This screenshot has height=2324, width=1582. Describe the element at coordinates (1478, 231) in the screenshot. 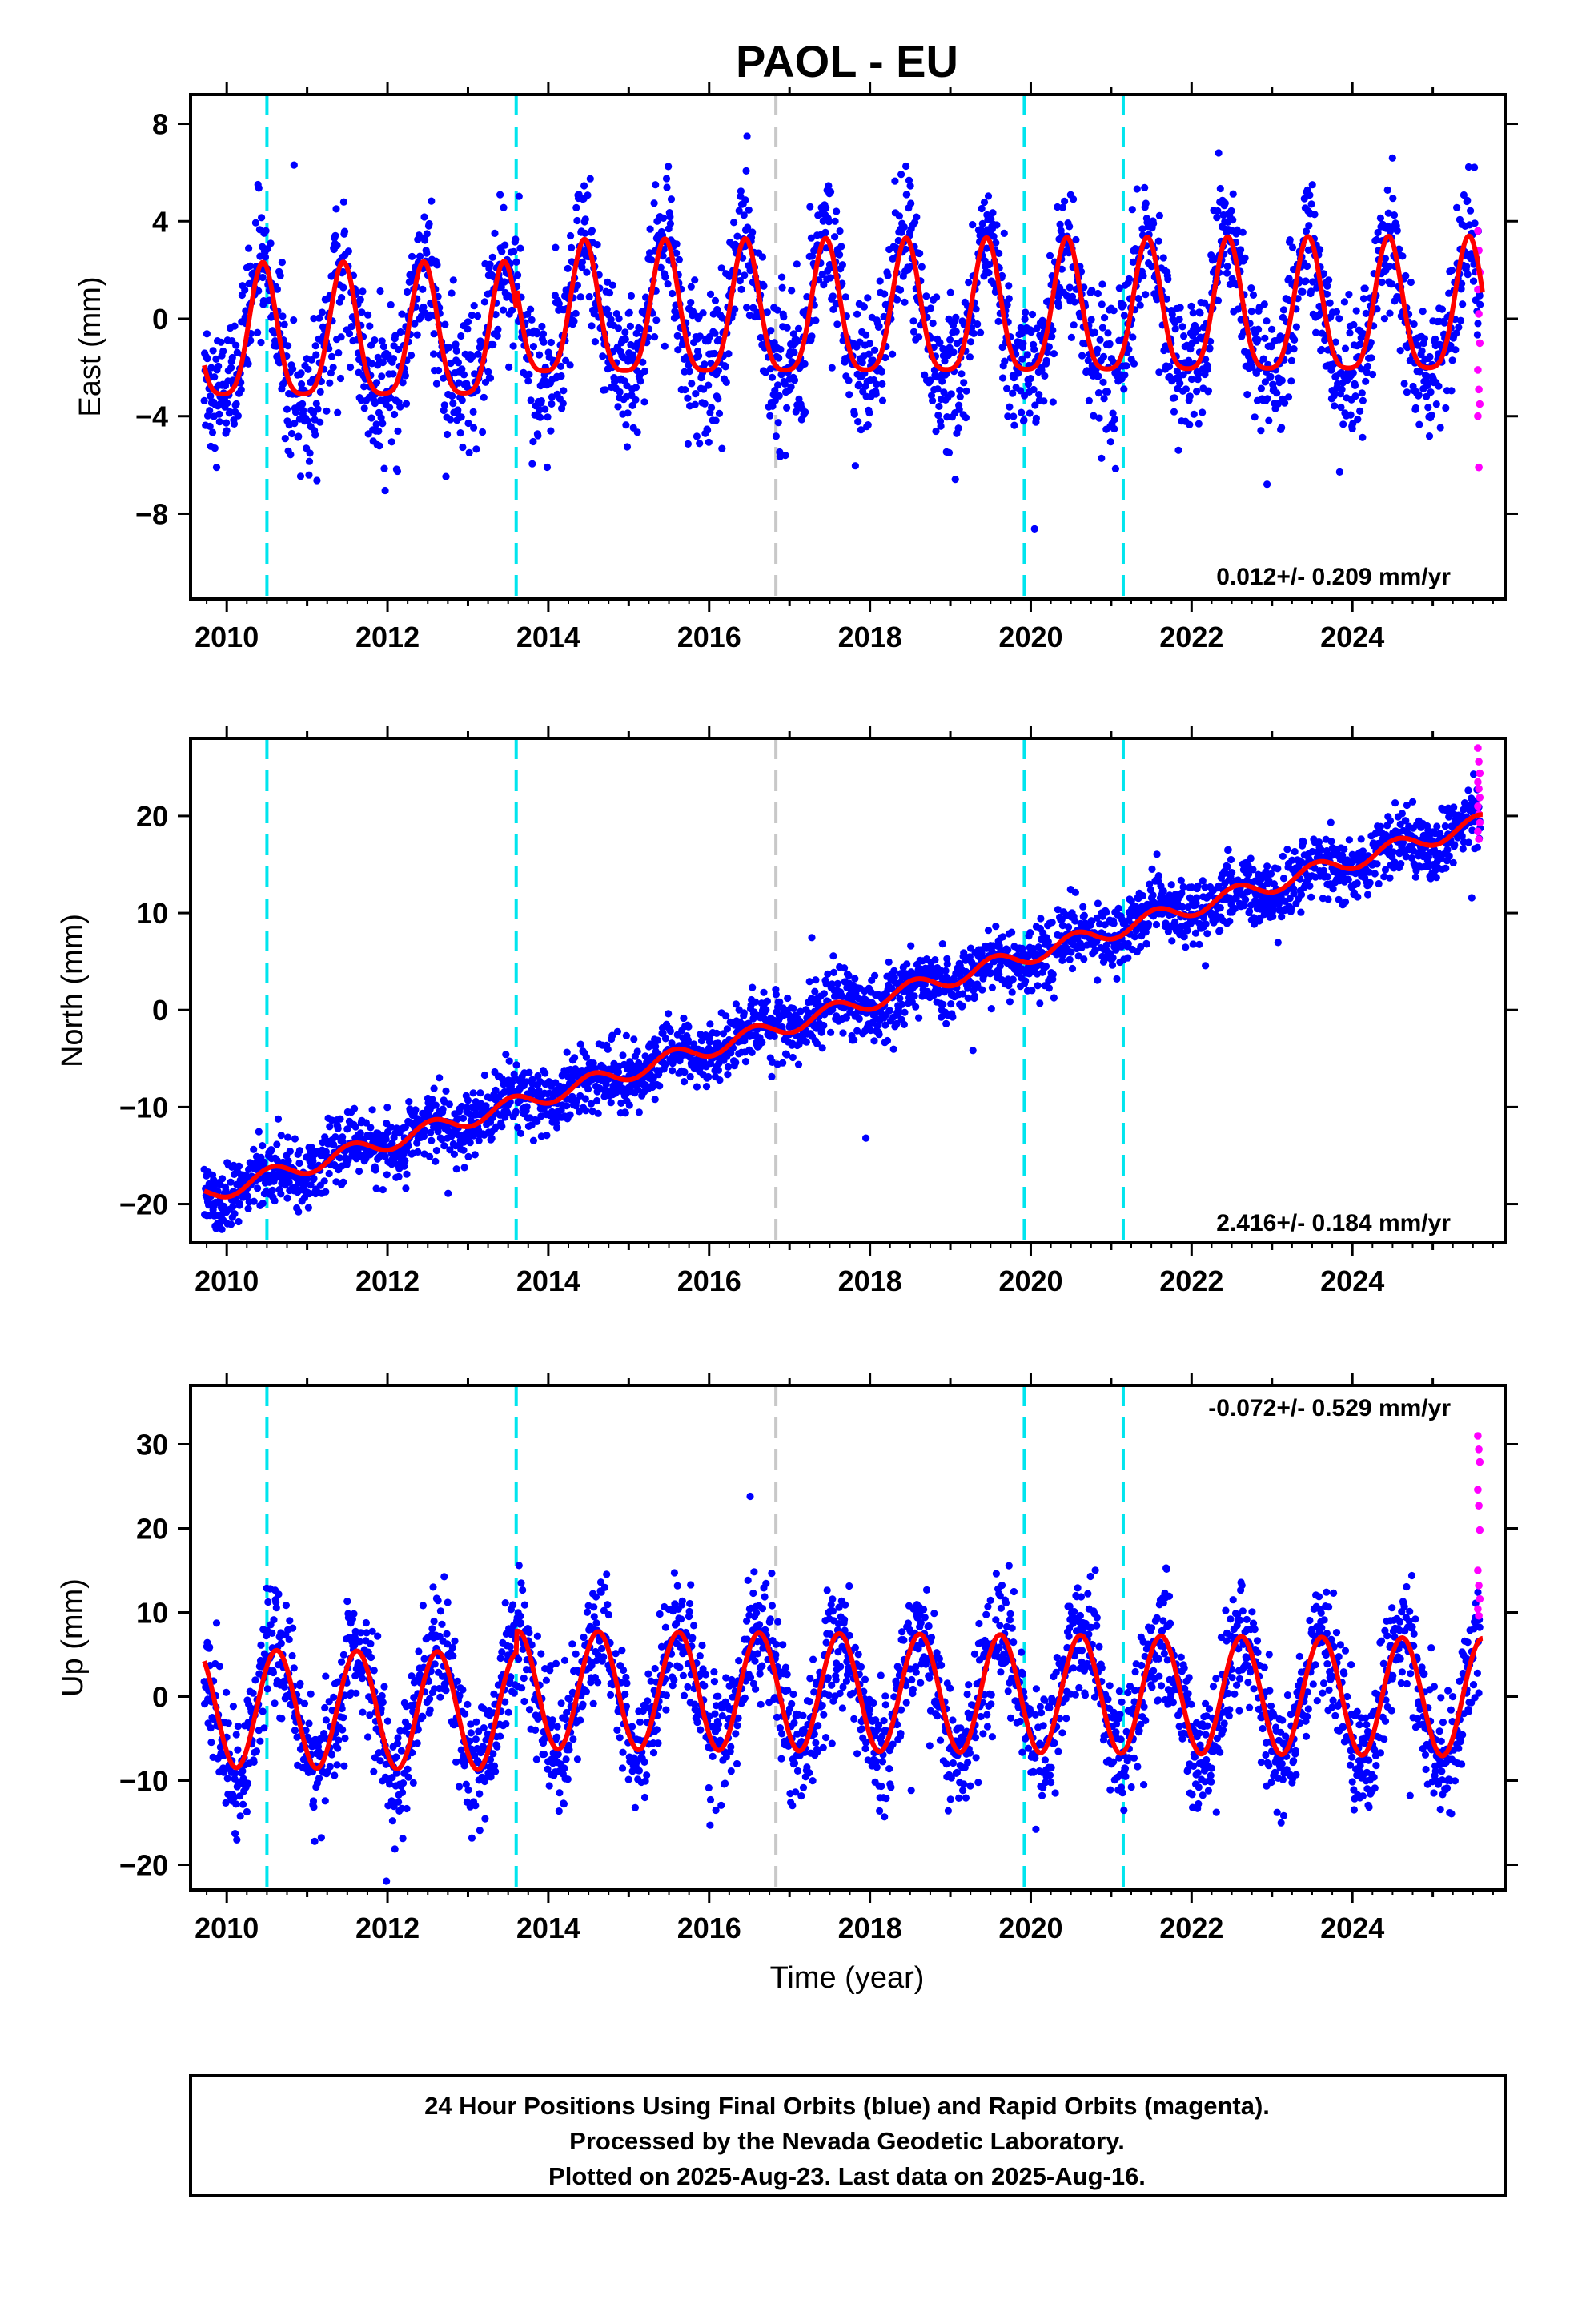

I see `rapid-orbit-point` at that location.